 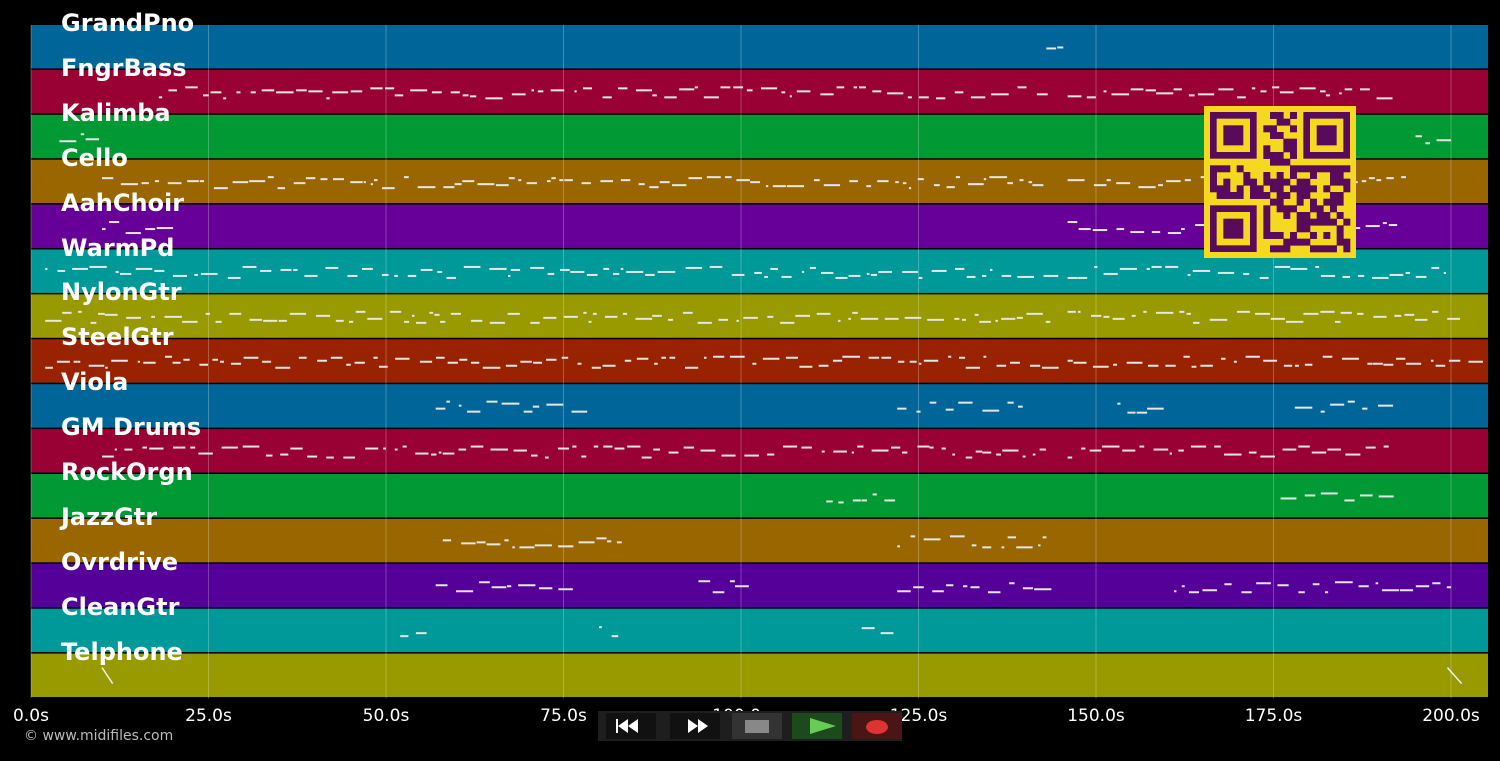 I want to click on transport-bar, so click(x=750, y=726).